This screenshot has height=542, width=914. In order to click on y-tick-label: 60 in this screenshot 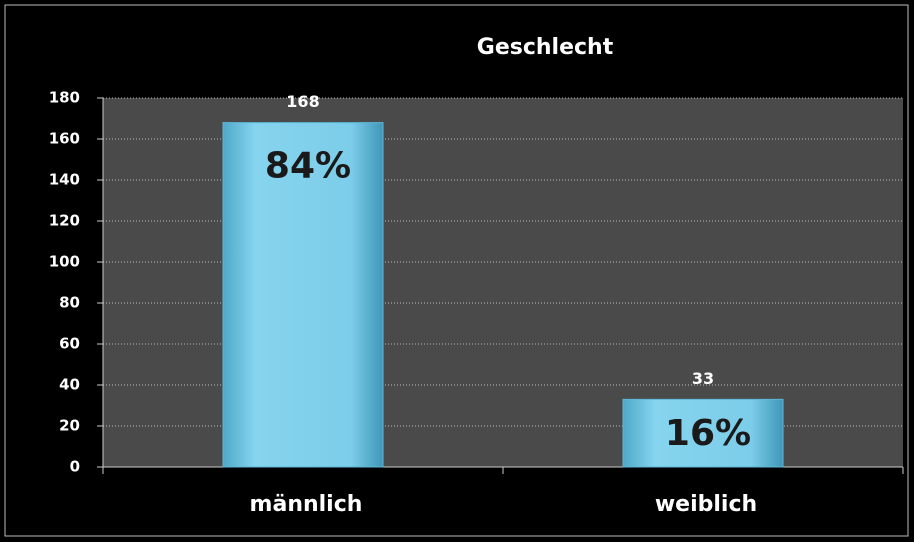, I will do `click(69, 344)`.